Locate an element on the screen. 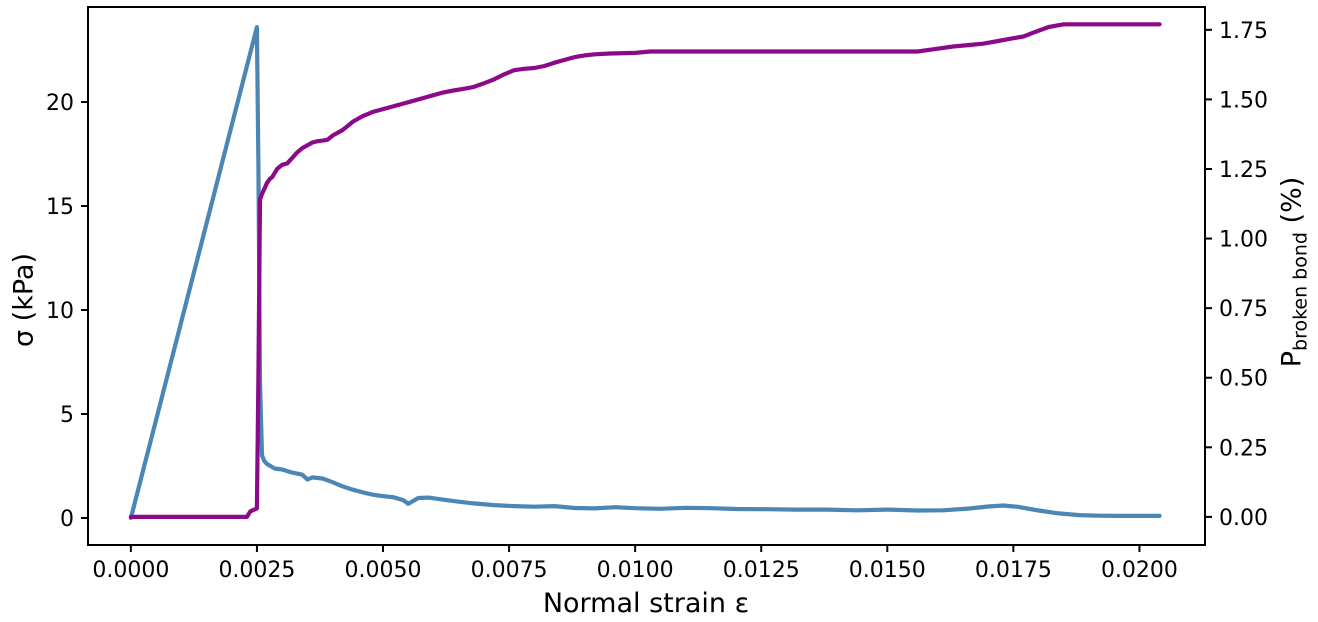  y-right-tick-label: 0.25 is located at coordinates (1243, 448).